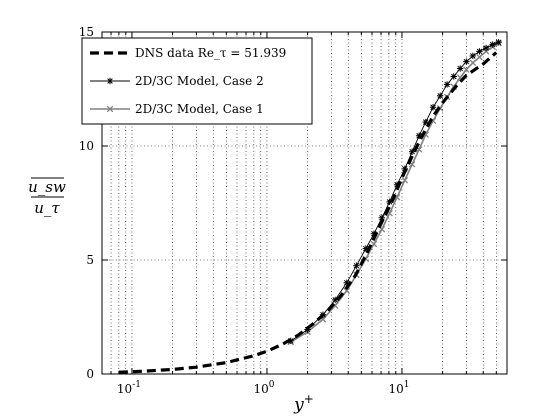 This screenshot has width=560, height=420. I want to click on x-tick-label: 10¹, so click(398, 388).